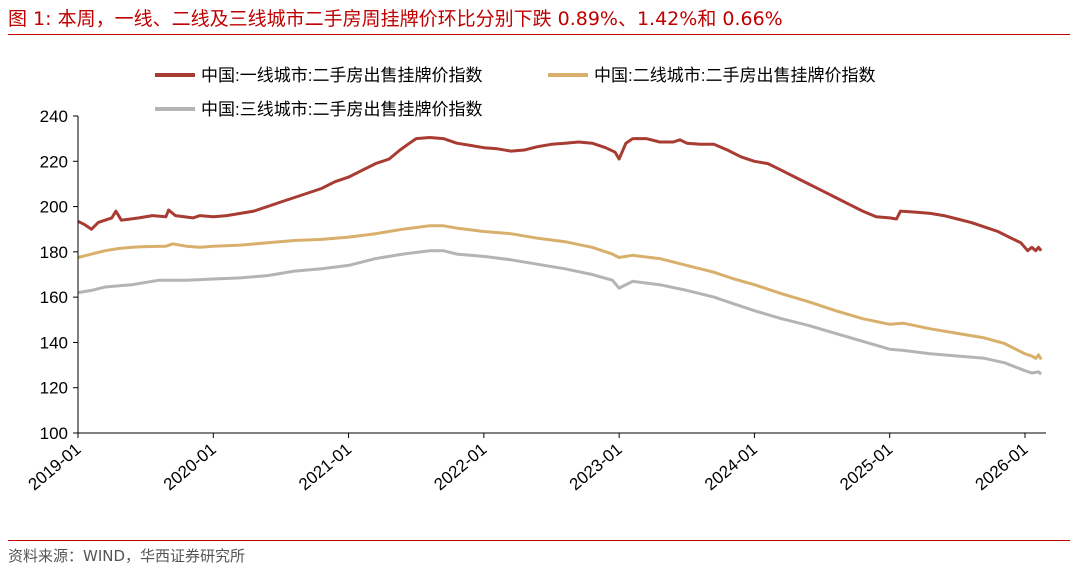  What do you see at coordinates (539, 34) in the screenshot?
I see `title-divider` at bounding box center [539, 34].